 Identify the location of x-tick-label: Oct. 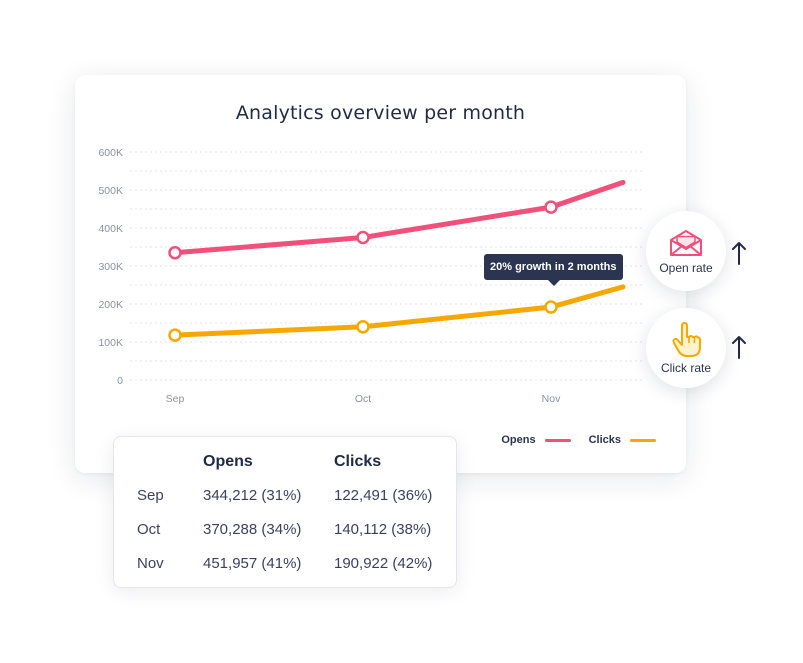
(363, 399).